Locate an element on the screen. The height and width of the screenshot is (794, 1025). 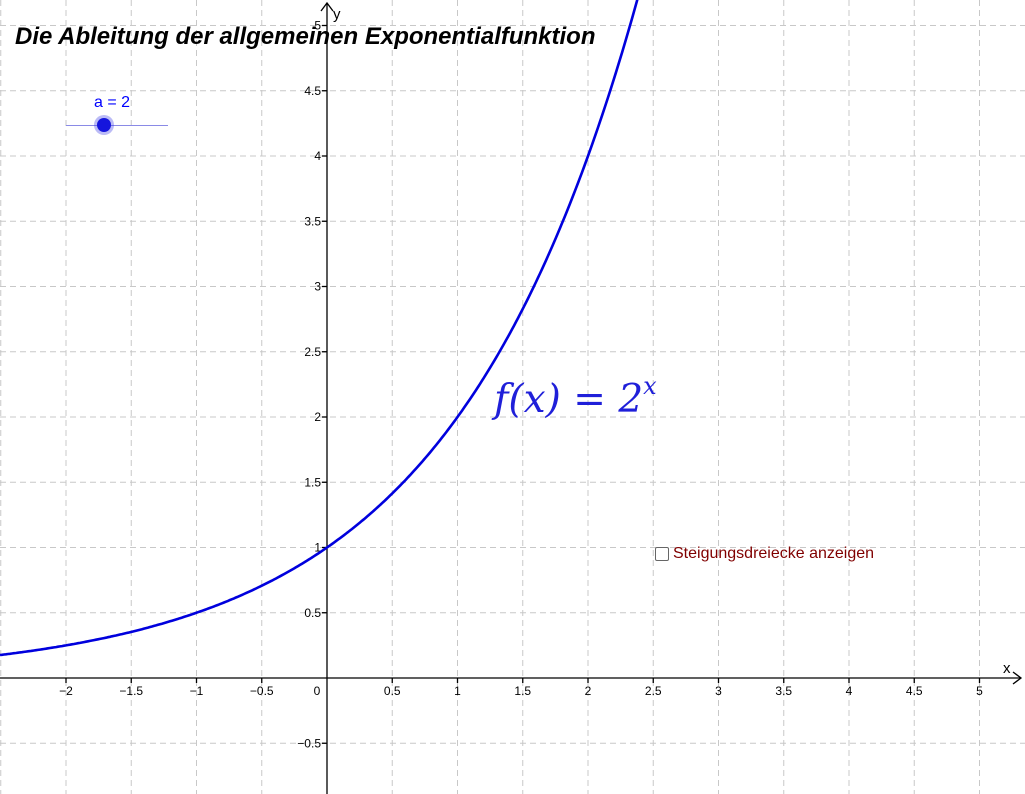
x-tick-label: −2 is located at coordinates (66, 691).